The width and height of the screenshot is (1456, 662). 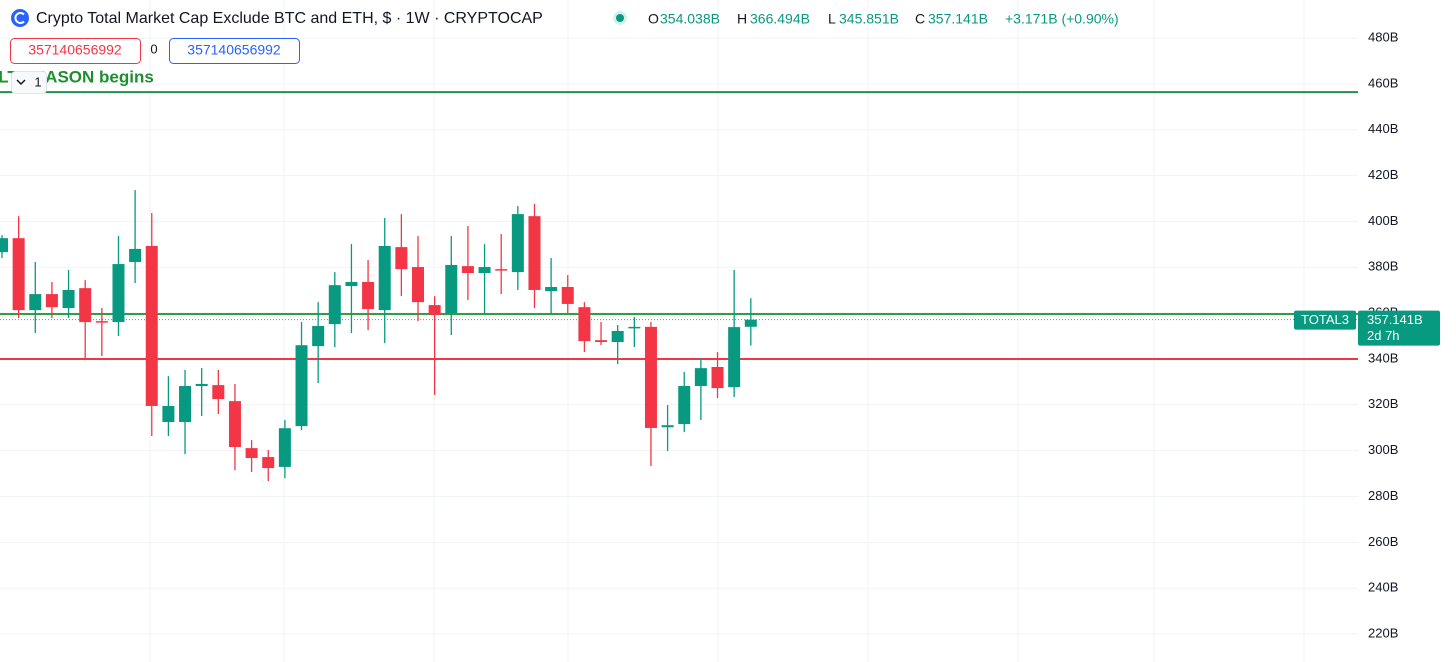 What do you see at coordinates (1383, 495) in the screenshot?
I see `y-tick-label: 280B` at bounding box center [1383, 495].